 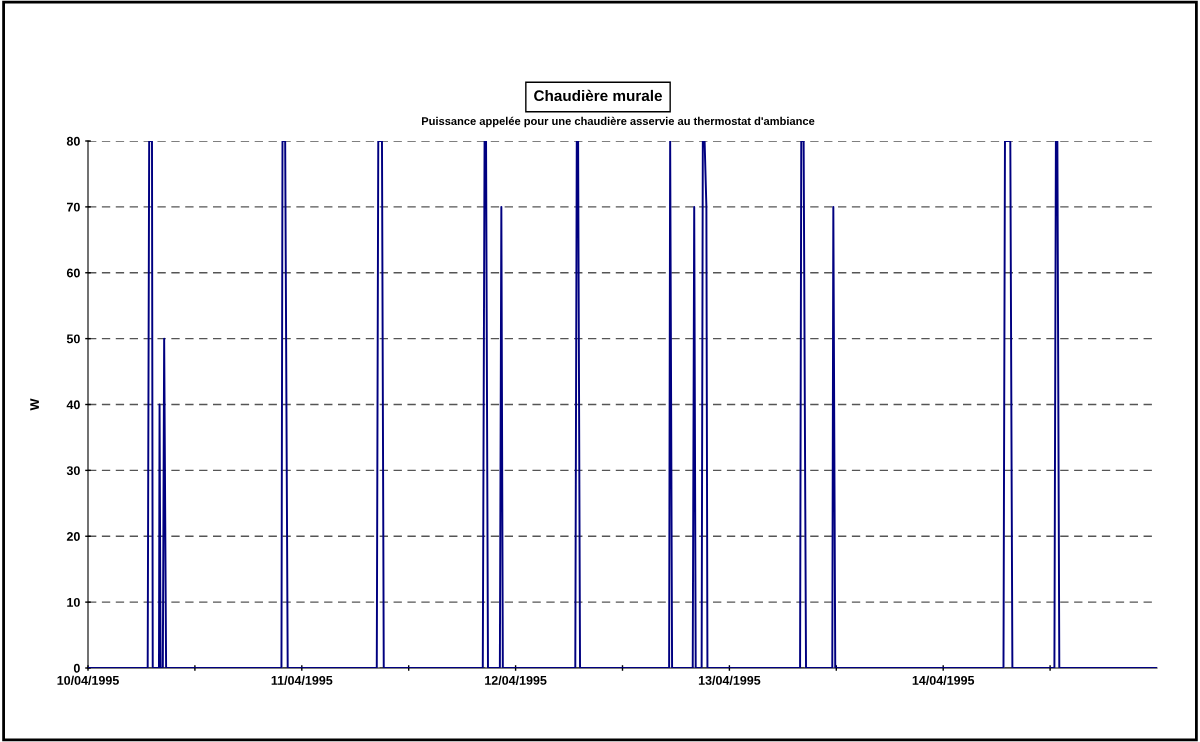 I want to click on y-tick-label: 50, so click(x=73, y=339).